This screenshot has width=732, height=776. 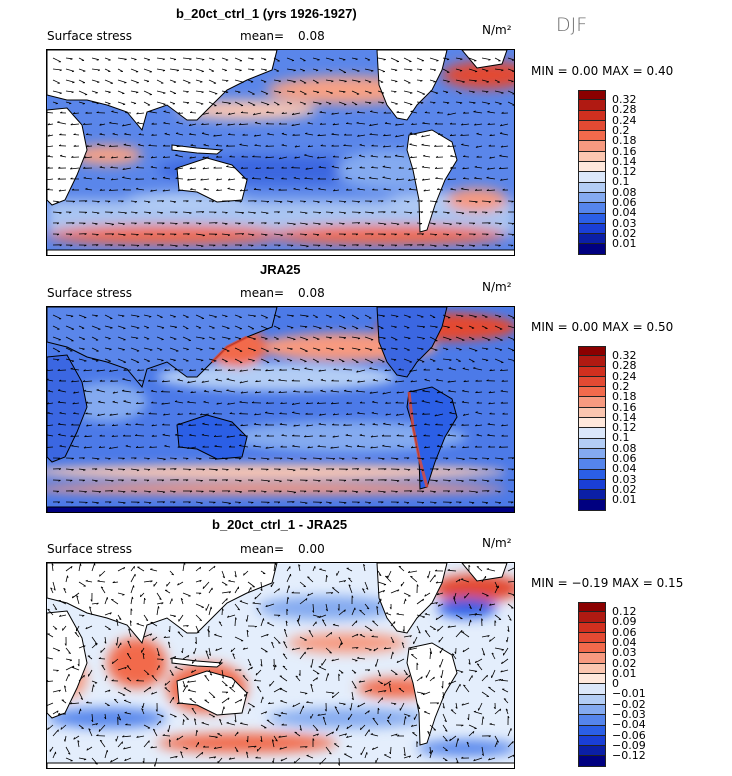 I want to click on panel-1-tick: 0.1, so click(x=621, y=182).